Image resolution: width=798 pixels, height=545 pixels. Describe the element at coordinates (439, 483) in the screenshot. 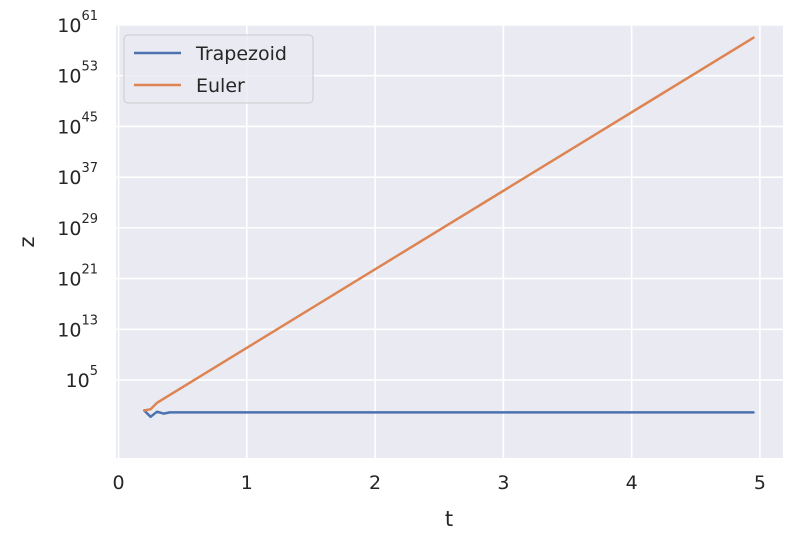

I see `x-axis-ticks: 0 1 2 3 4 5` at that location.